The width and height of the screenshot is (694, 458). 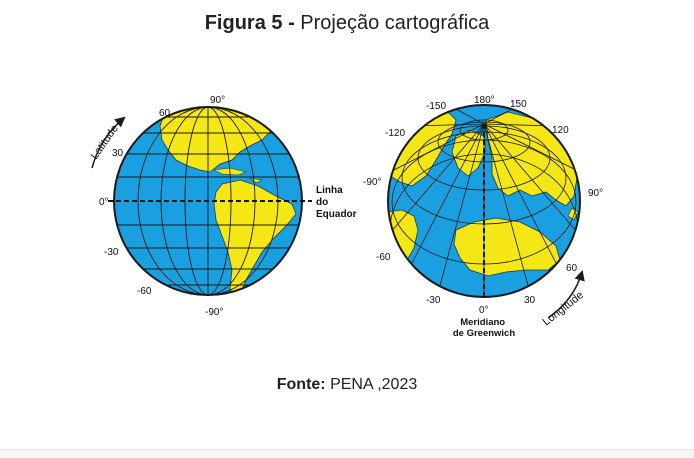 I want to click on greenwich-label: Meridiano de Greenwich, so click(x=484, y=328).